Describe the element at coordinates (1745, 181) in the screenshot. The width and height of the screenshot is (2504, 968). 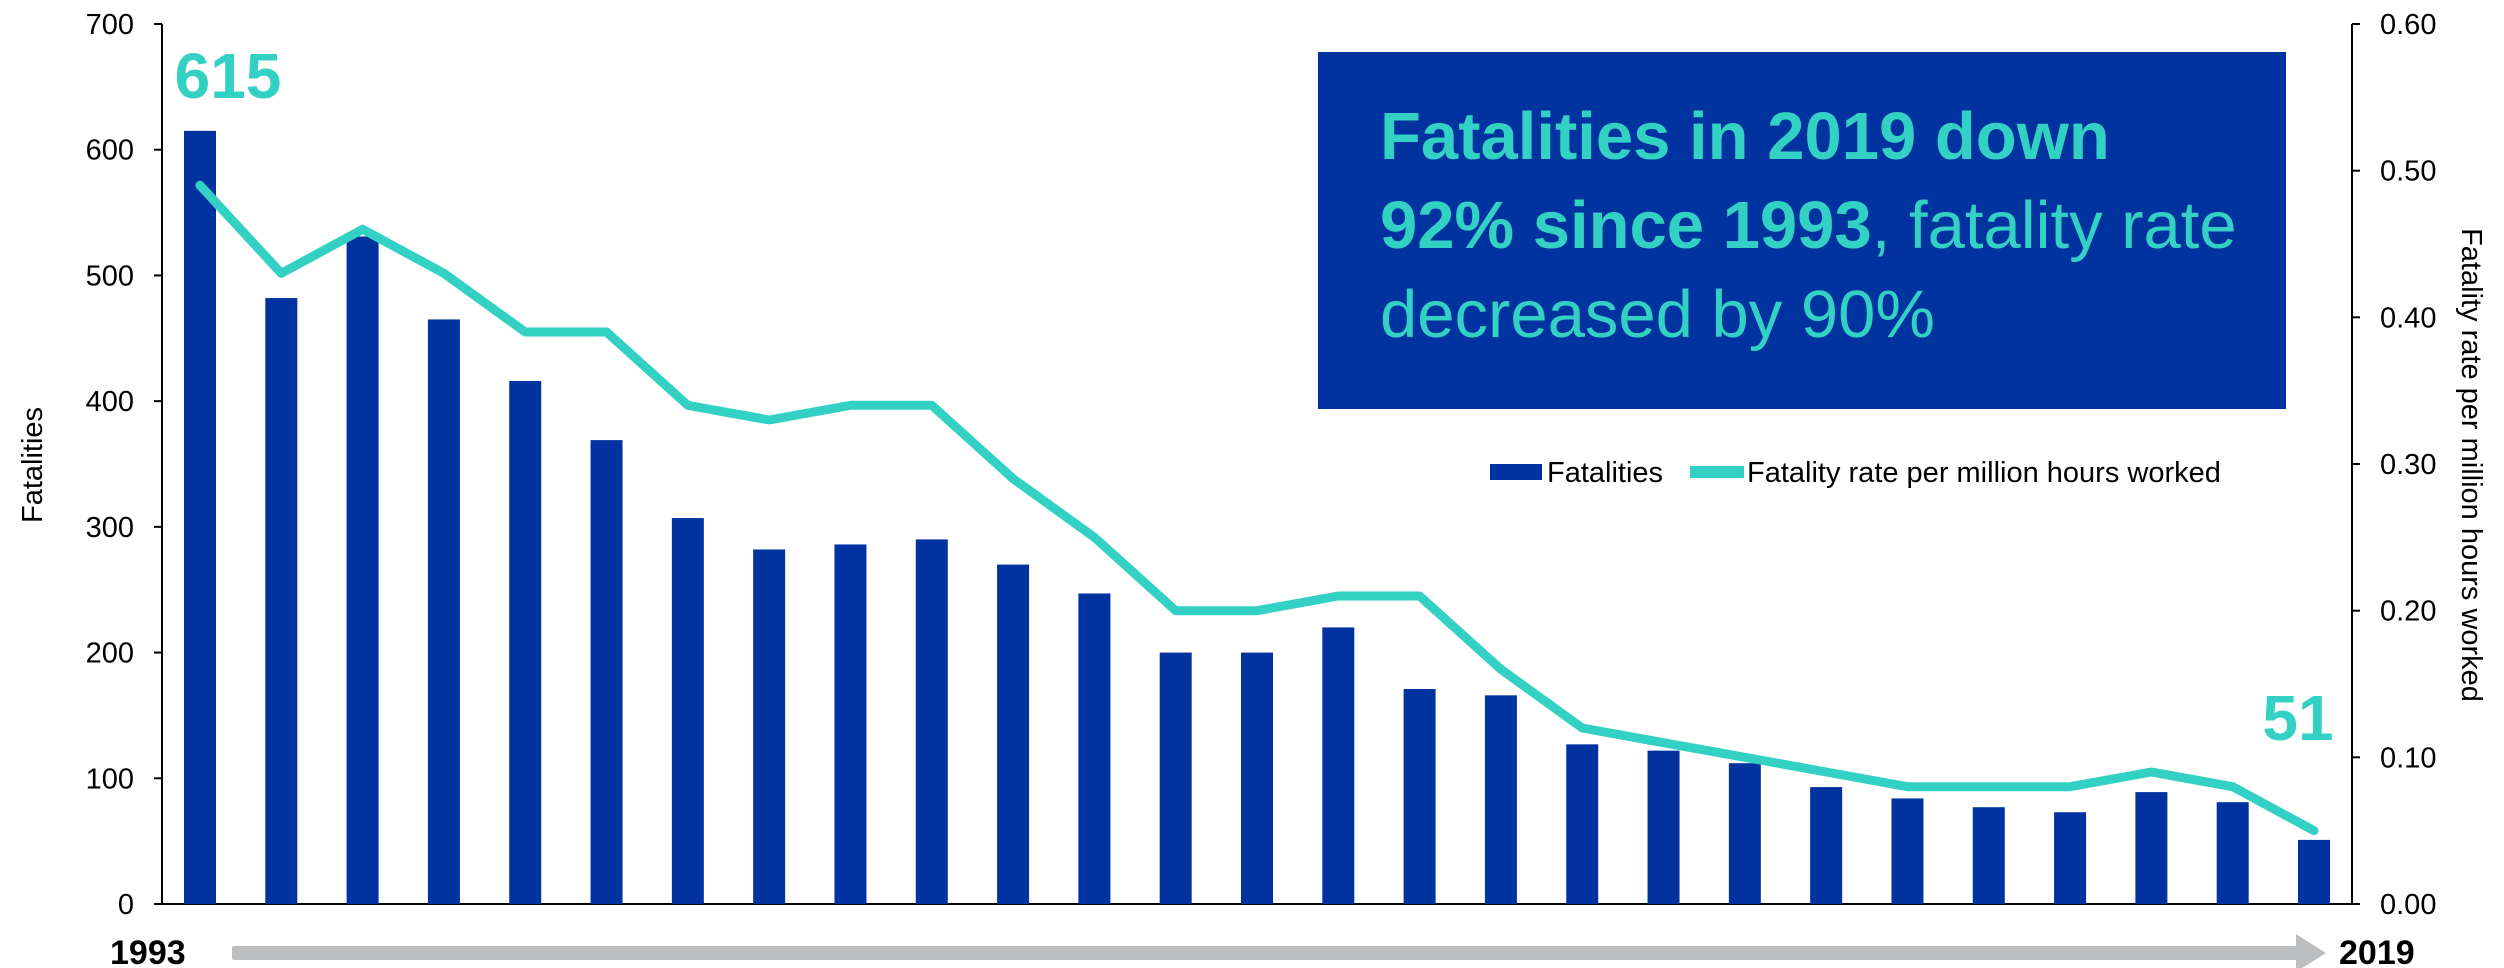
I see `headline-bold-text: Fatalities in 2019 down 92% since 1993` at that location.